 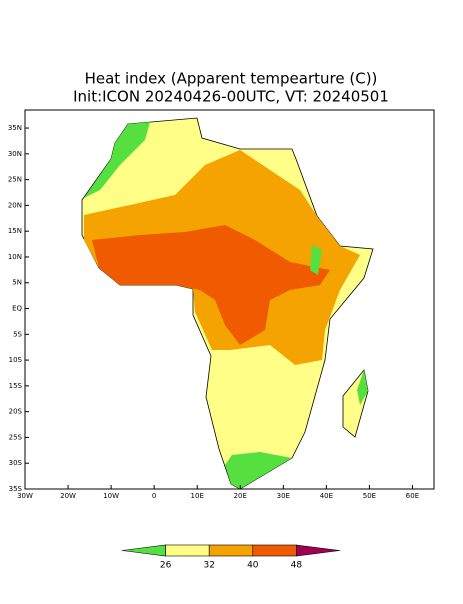 I want to click on colorbar-label: 32, so click(x=208, y=566).